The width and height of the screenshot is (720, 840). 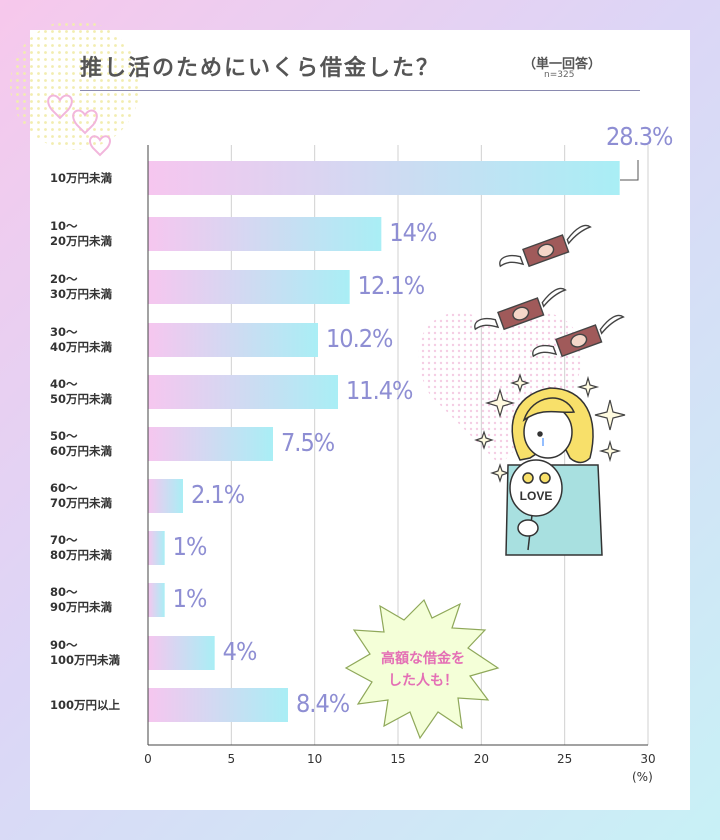 I want to click on category-label: 70～ 80万円未満, so click(x=105, y=548).